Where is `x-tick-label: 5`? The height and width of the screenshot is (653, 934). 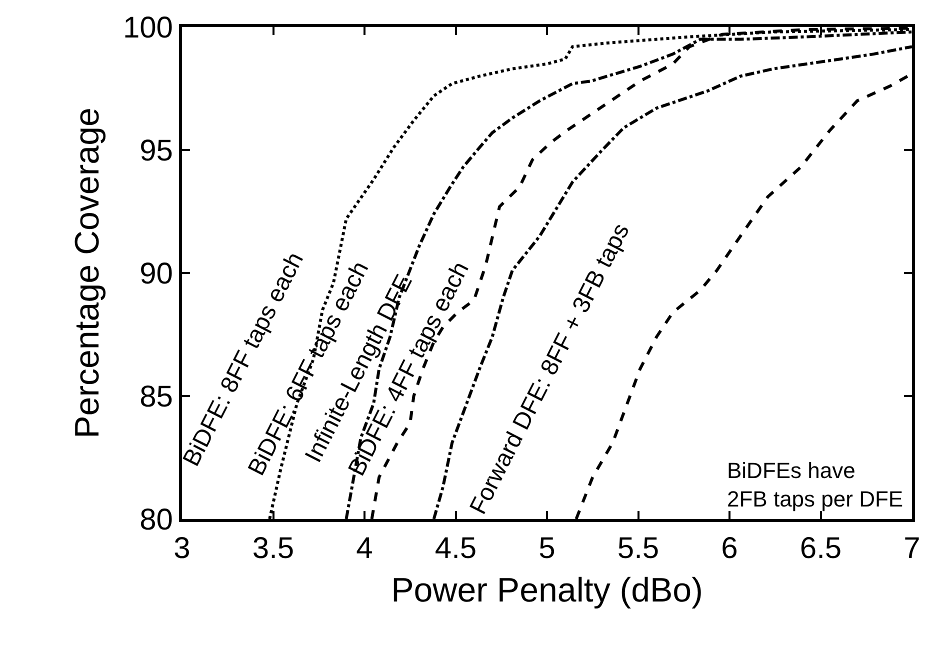 x-tick-label: 5 is located at coordinates (547, 548).